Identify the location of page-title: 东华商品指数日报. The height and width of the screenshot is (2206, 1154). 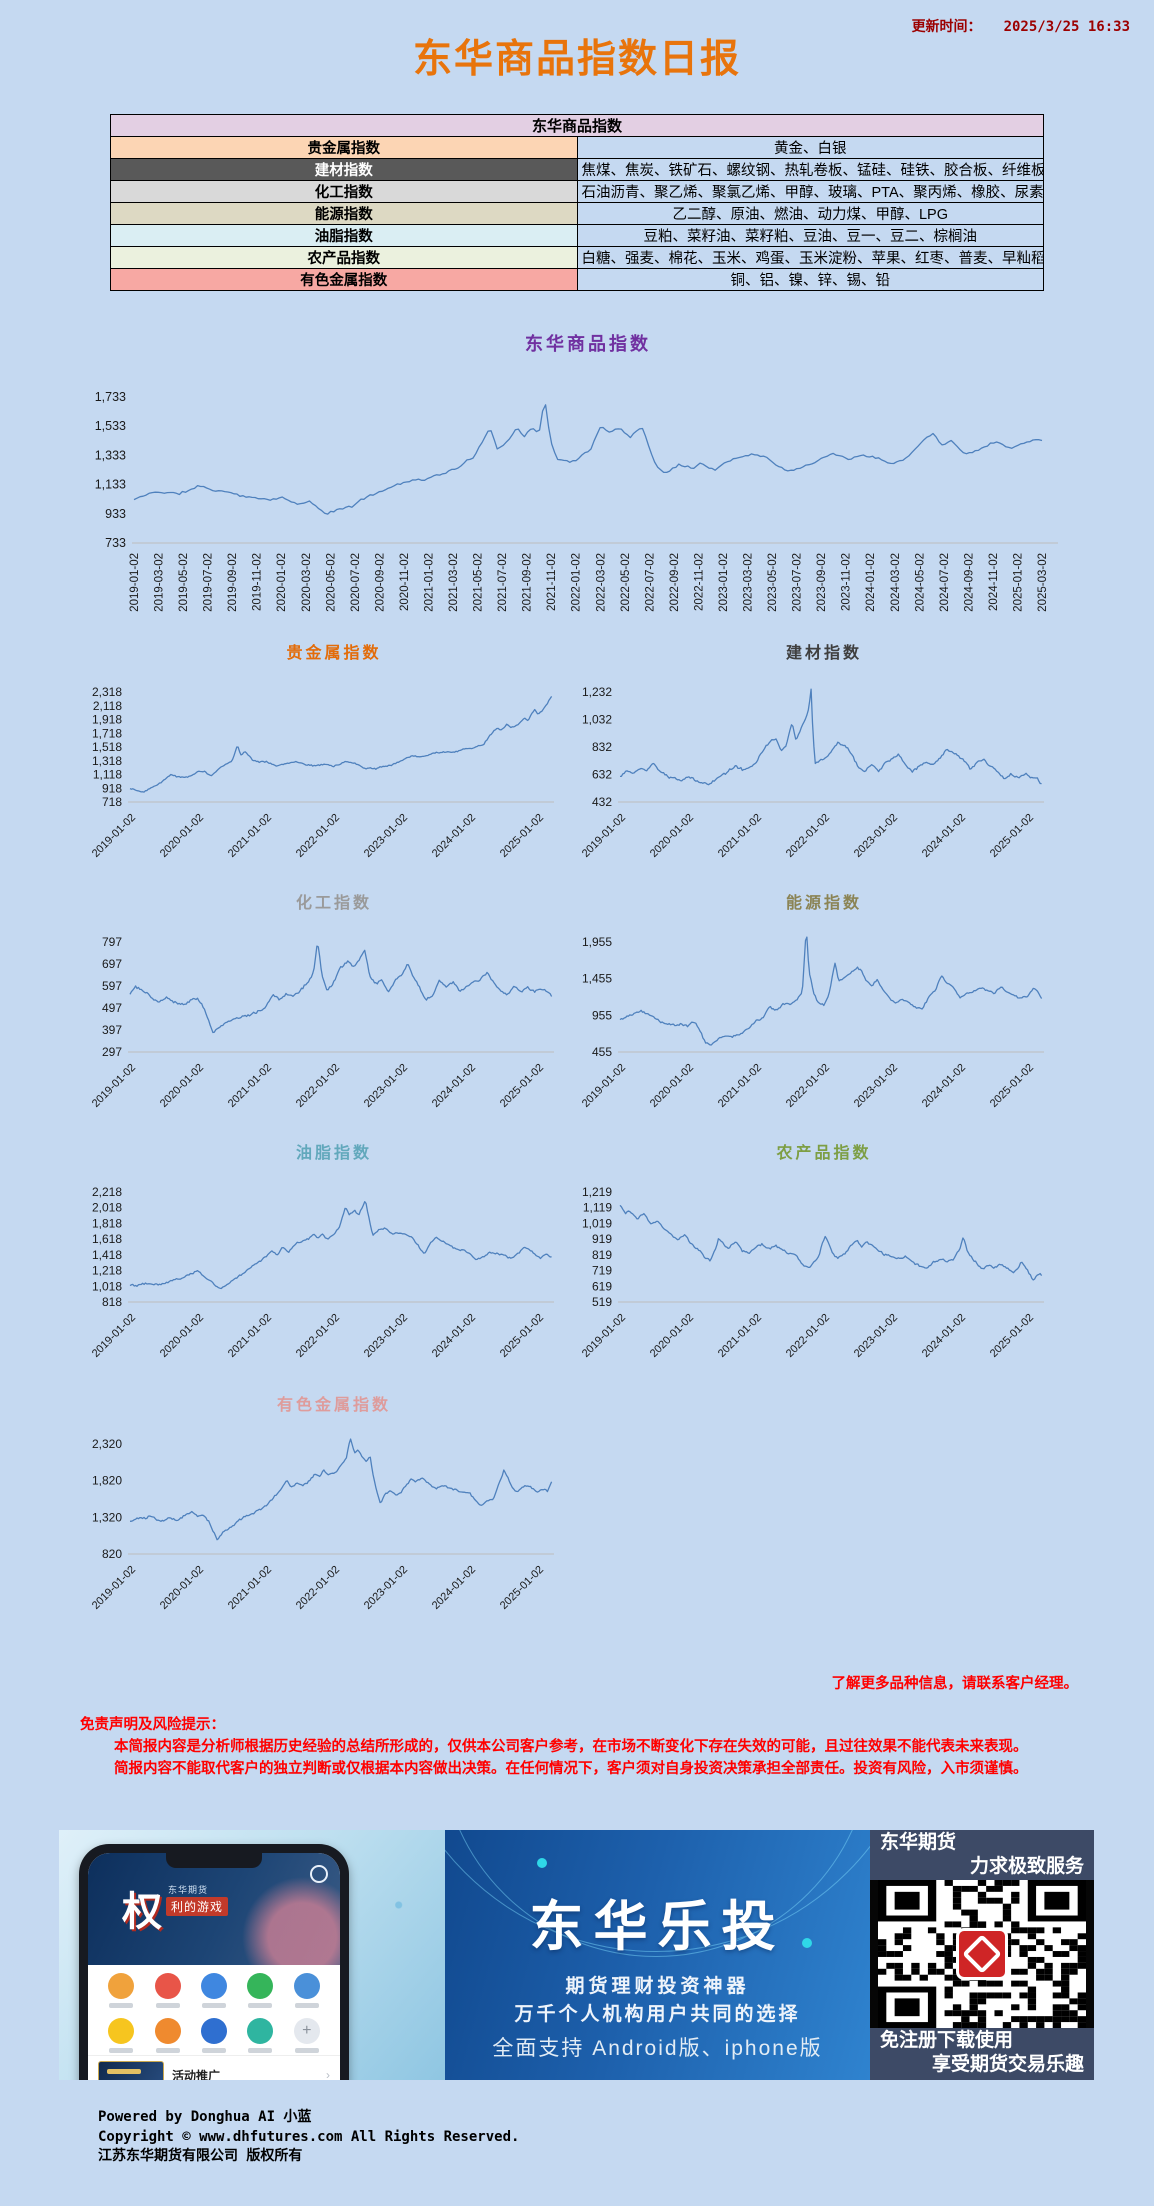
(576, 59).